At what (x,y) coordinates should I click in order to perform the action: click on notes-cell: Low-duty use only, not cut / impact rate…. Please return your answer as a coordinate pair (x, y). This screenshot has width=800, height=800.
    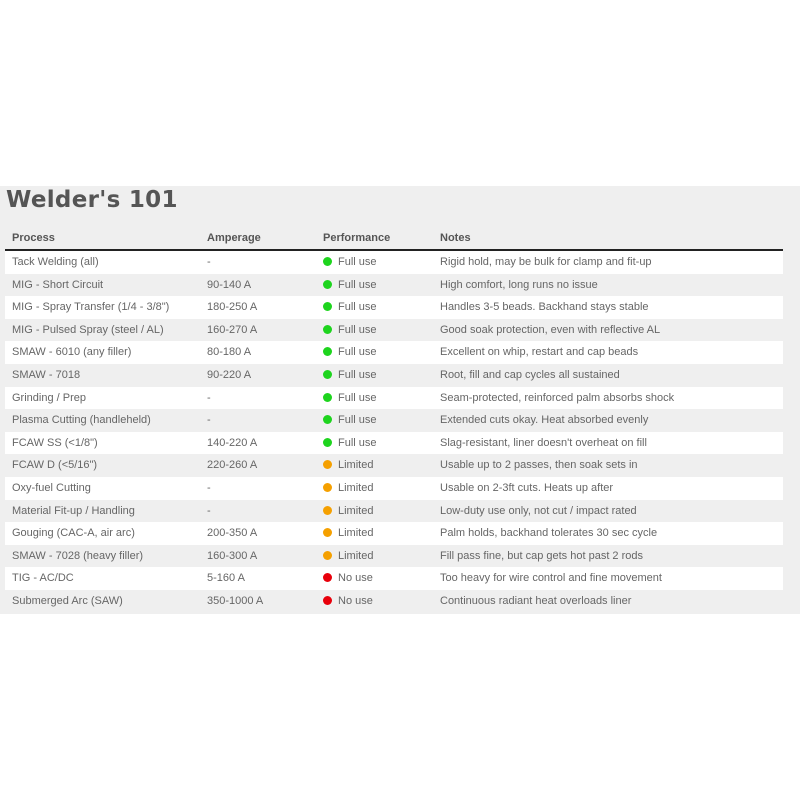
    Looking at the image, I should click on (538, 510).